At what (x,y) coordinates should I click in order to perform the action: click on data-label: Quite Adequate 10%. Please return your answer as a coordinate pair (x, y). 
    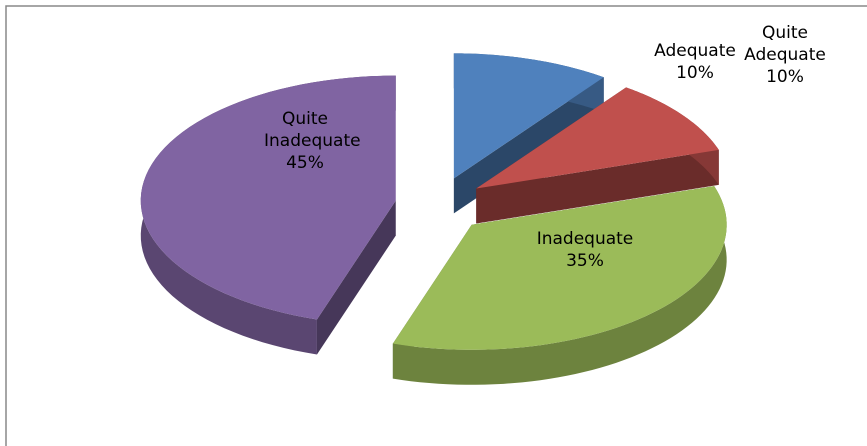
    Looking at the image, I should click on (785, 55).